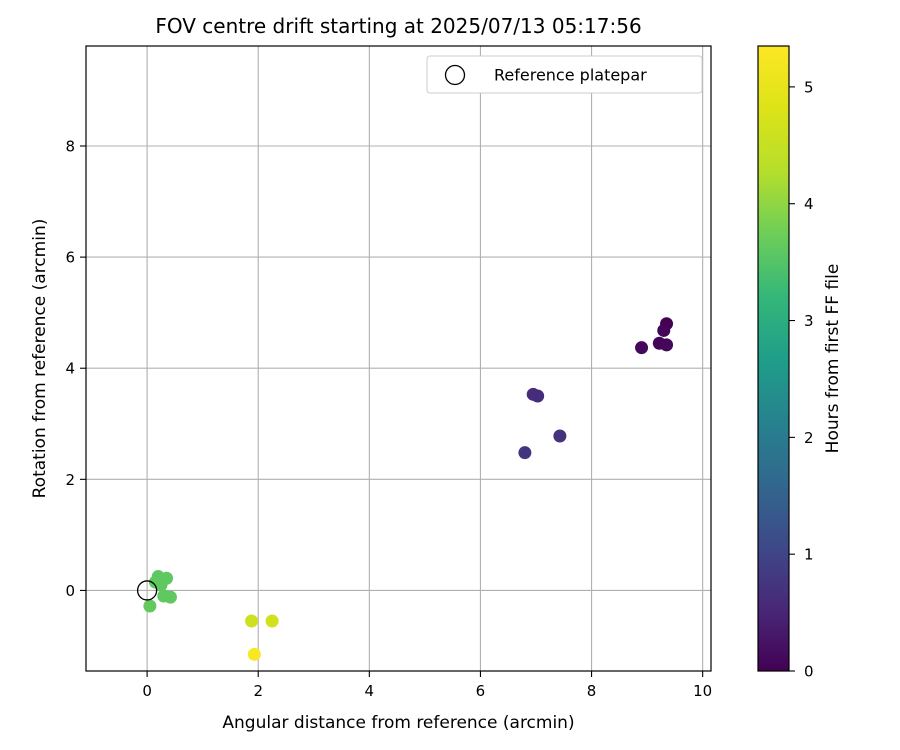 This screenshot has height=750, width=900. I want to click on x-tick-label: 10, so click(702, 691).